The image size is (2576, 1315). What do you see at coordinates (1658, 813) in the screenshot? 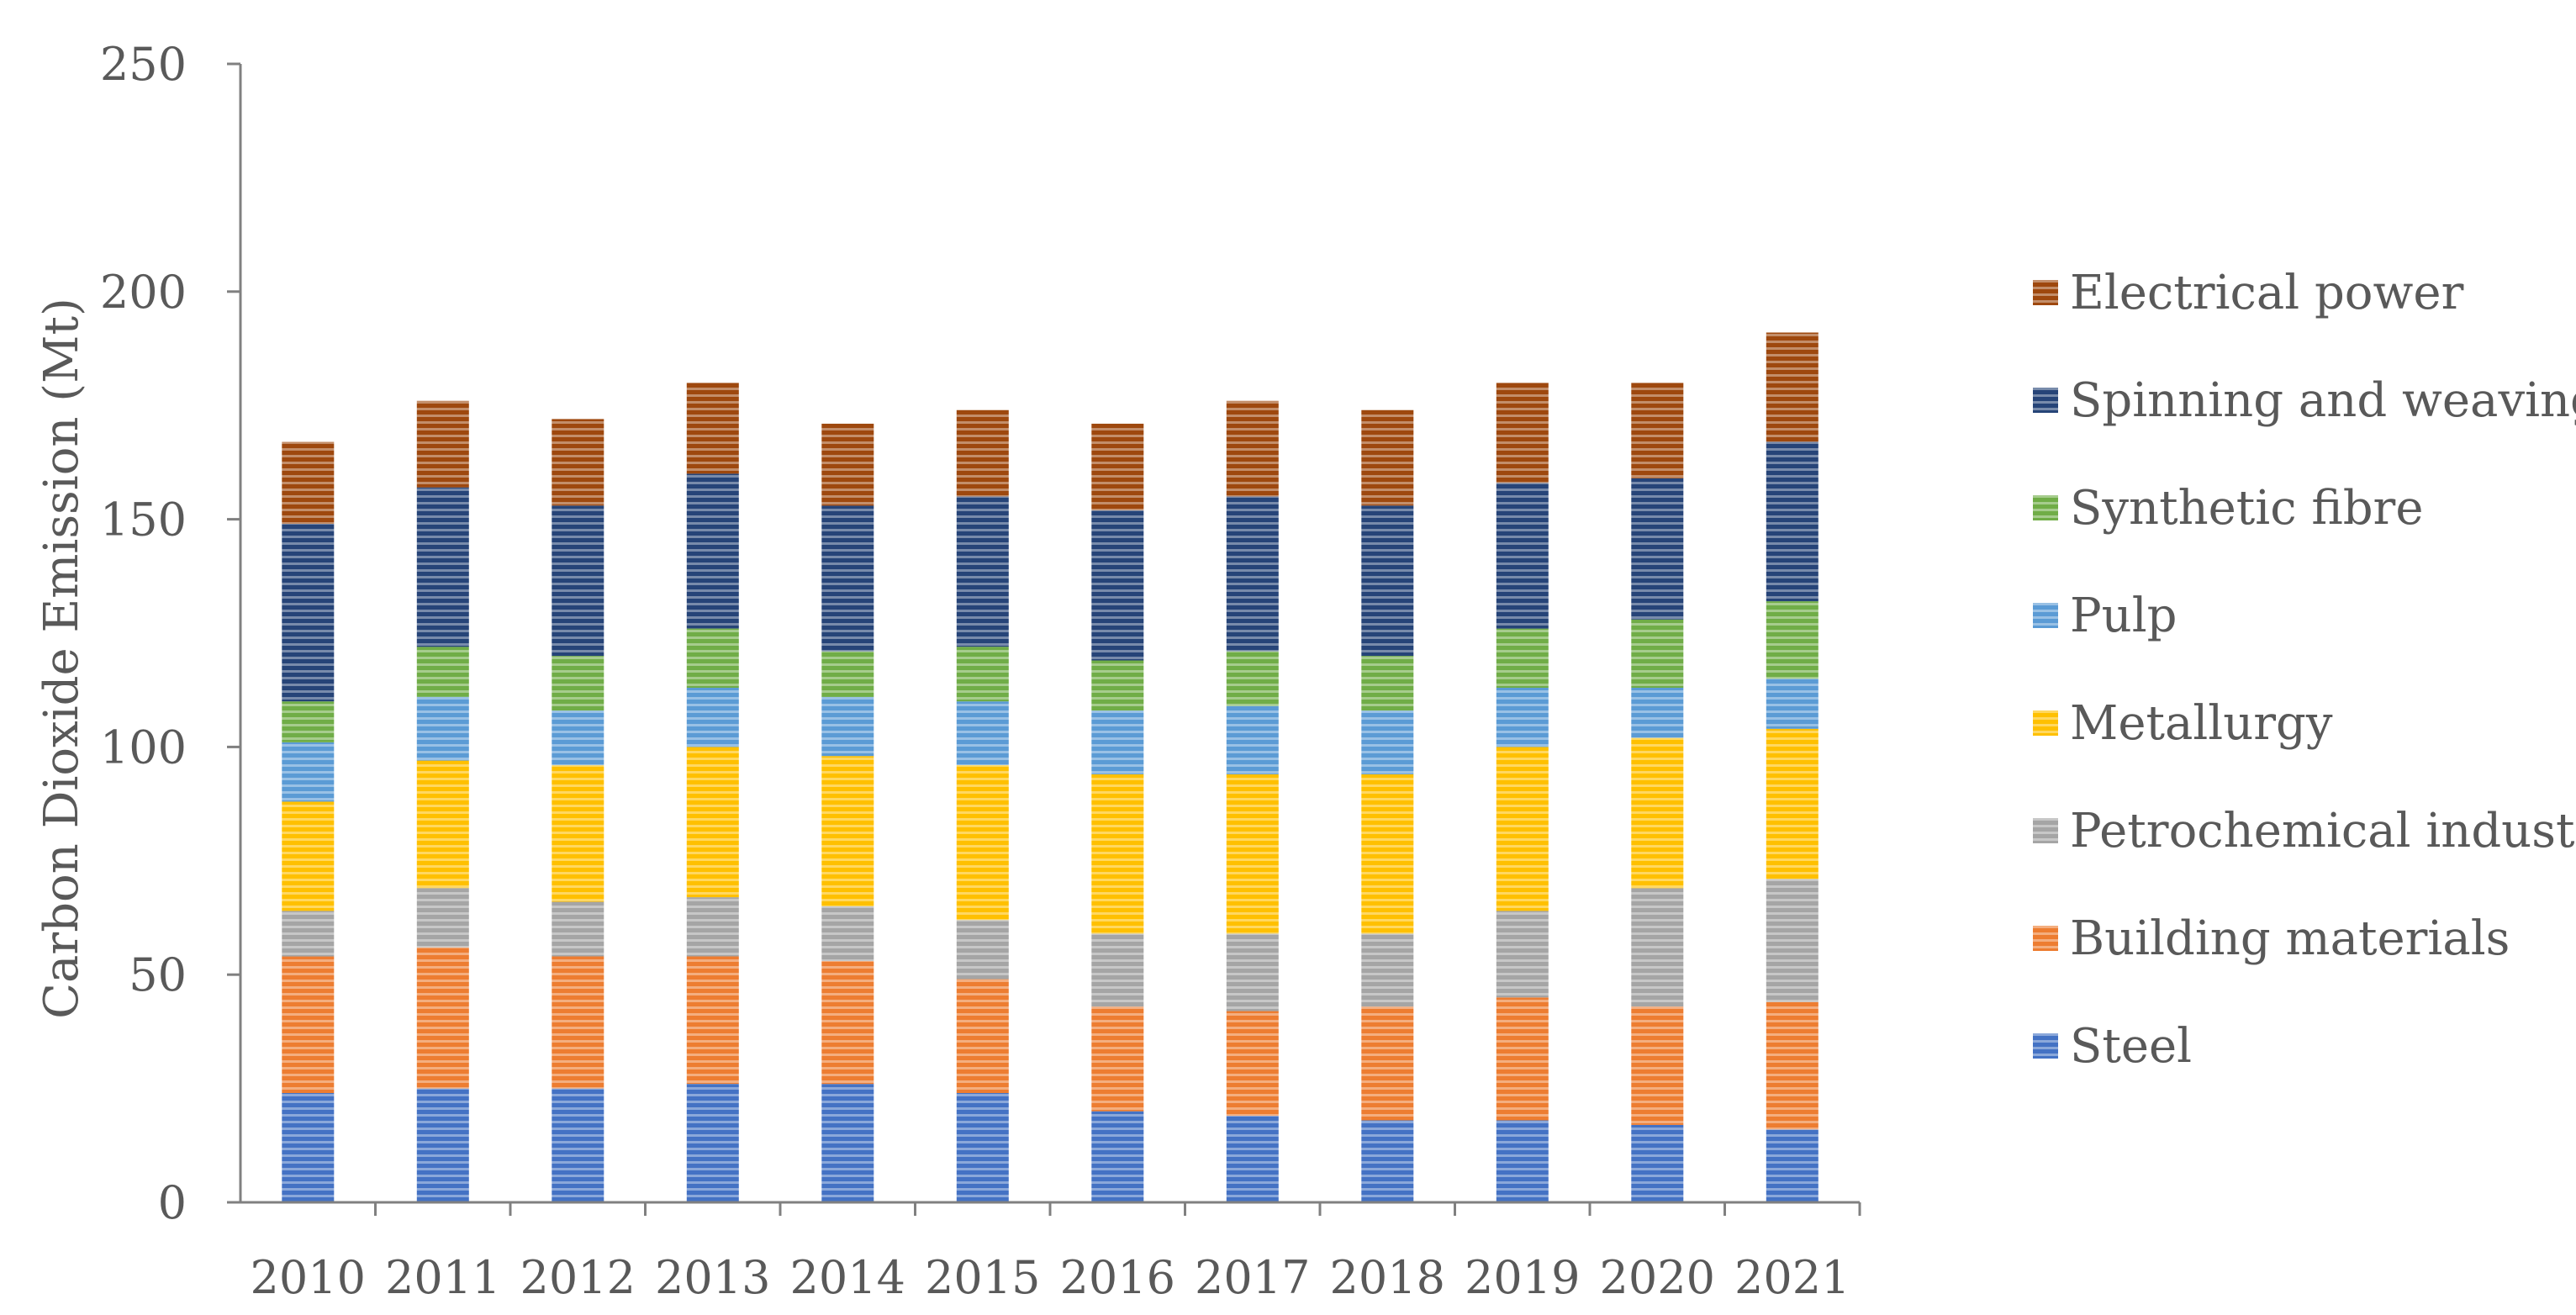
I see `bar-2020-metallurgy` at bounding box center [1658, 813].